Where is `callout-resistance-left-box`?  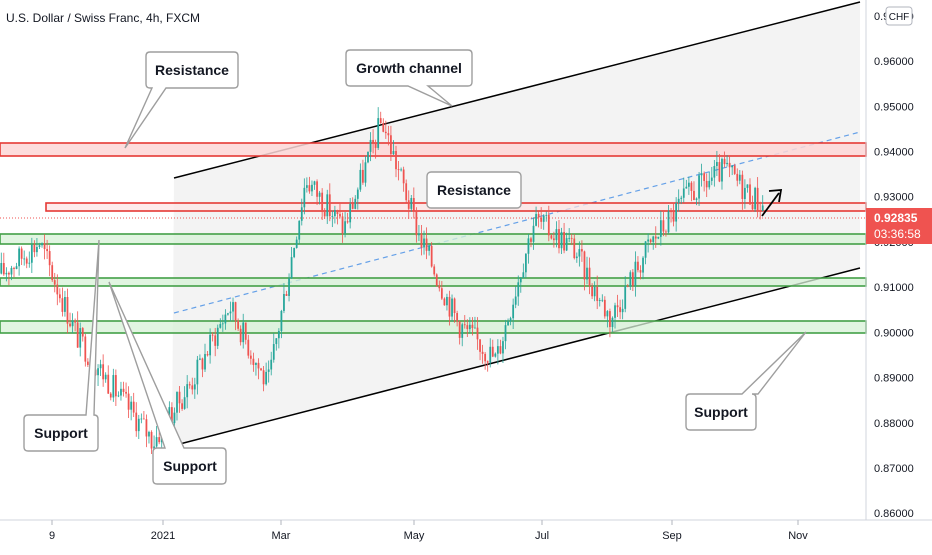 callout-resistance-left-box is located at coordinates (181, 100).